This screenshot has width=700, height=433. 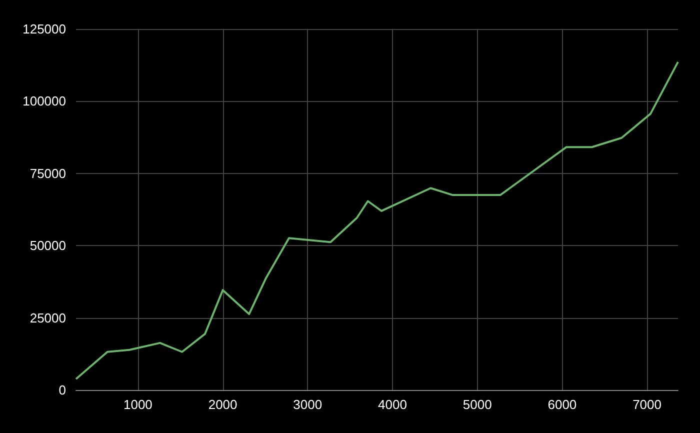 What do you see at coordinates (392, 404) in the screenshot?
I see `x-tick-label: 4000` at bounding box center [392, 404].